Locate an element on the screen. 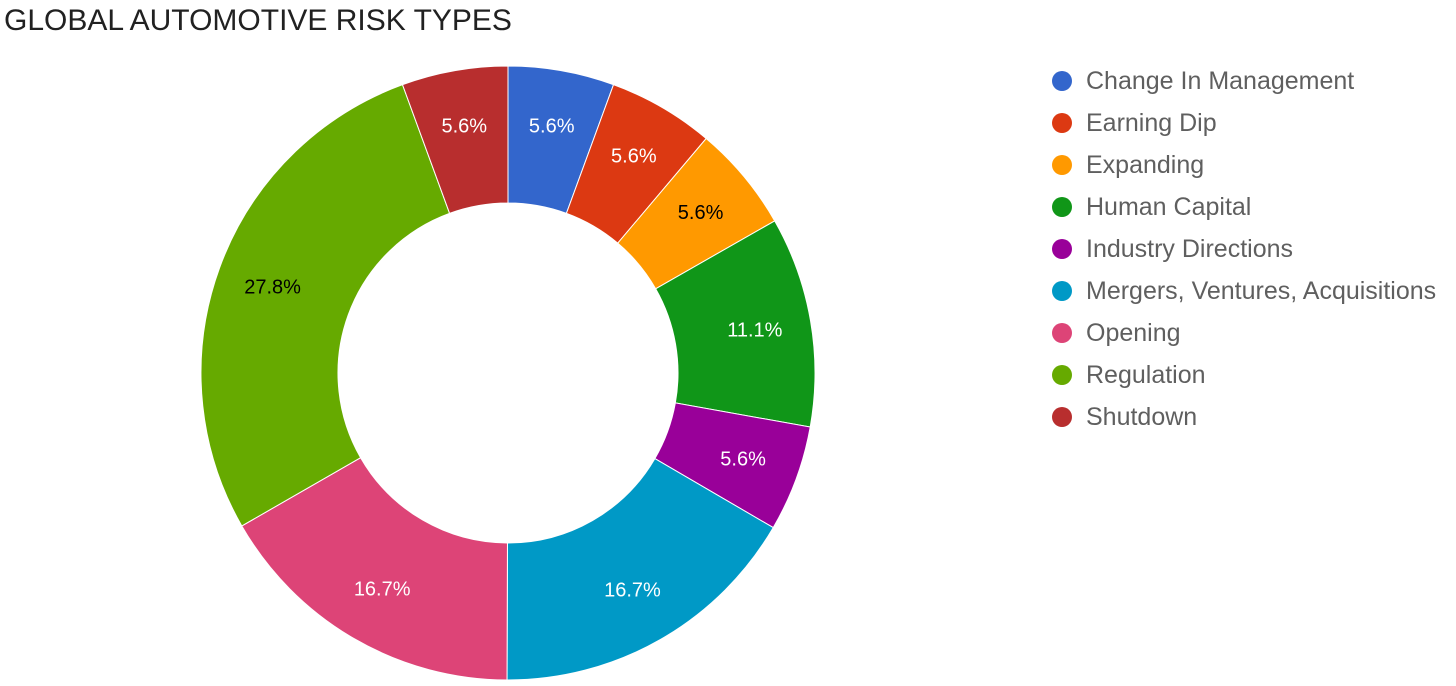 The height and width of the screenshot is (686, 1456). legend-label: Opening is located at coordinates (1133, 332).